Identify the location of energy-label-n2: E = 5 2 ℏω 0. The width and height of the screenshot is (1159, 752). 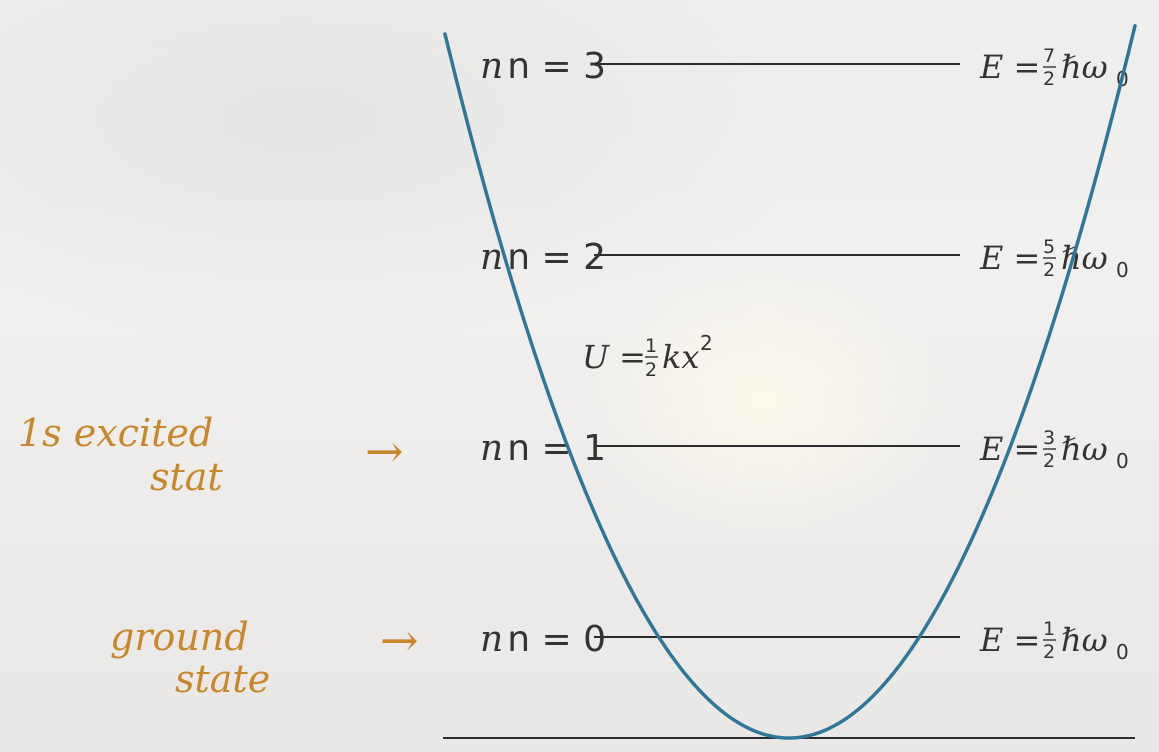
(1054, 259).